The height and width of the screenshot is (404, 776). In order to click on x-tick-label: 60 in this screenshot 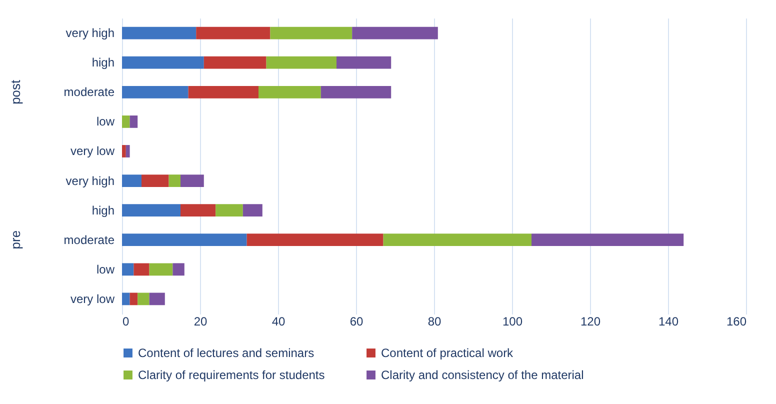, I will do `click(357, 321)`.